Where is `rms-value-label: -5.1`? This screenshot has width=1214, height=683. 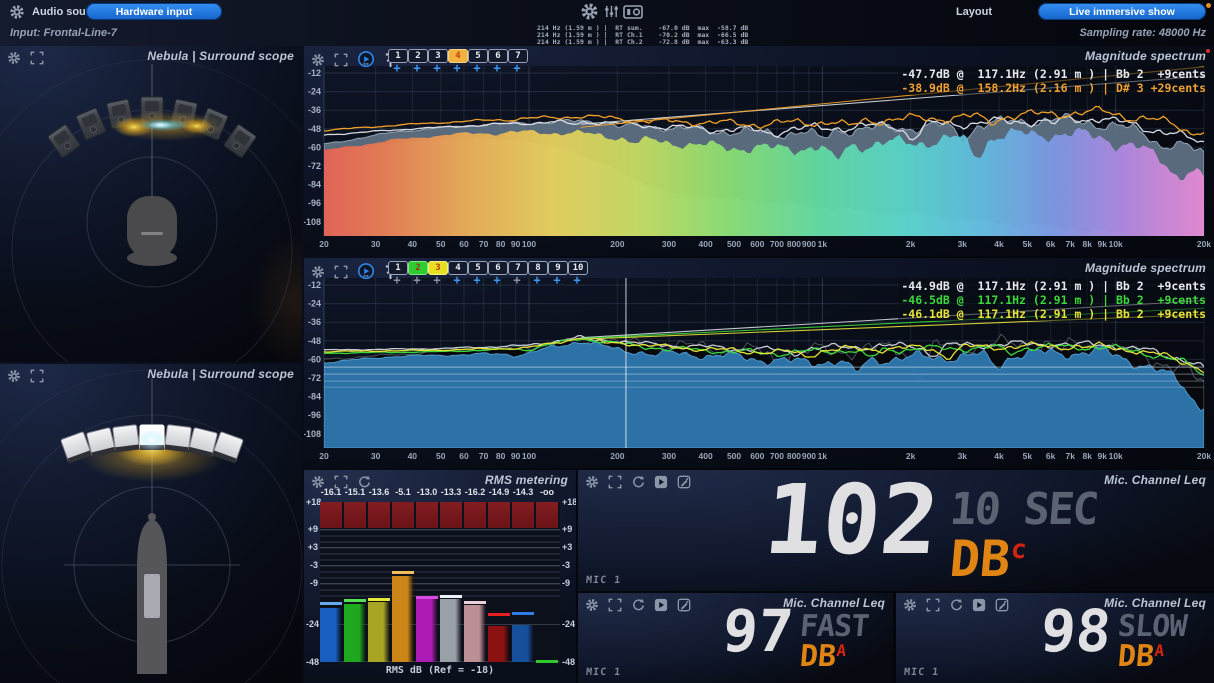 rms-value-label: -5.1 is located at coordinates (403, 492).